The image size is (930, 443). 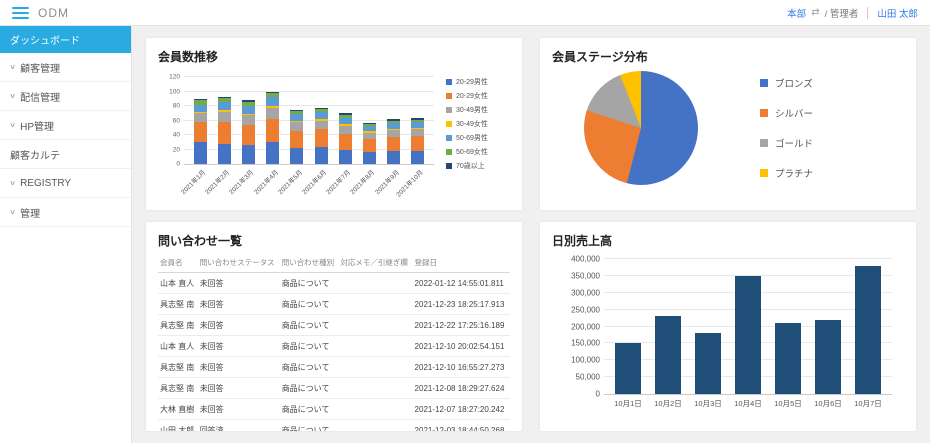 I want to click on table-cell: 2021-12-10 16:55:27.273, so click(x=461, y=367).